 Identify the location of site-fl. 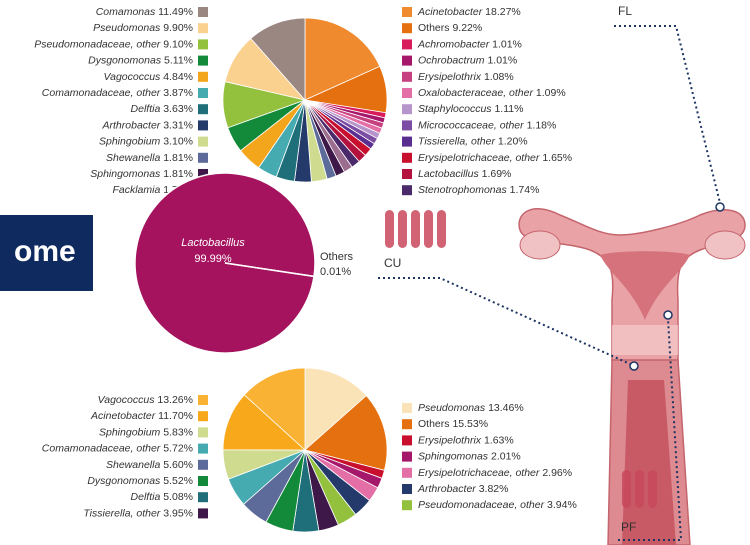
(720, 207).